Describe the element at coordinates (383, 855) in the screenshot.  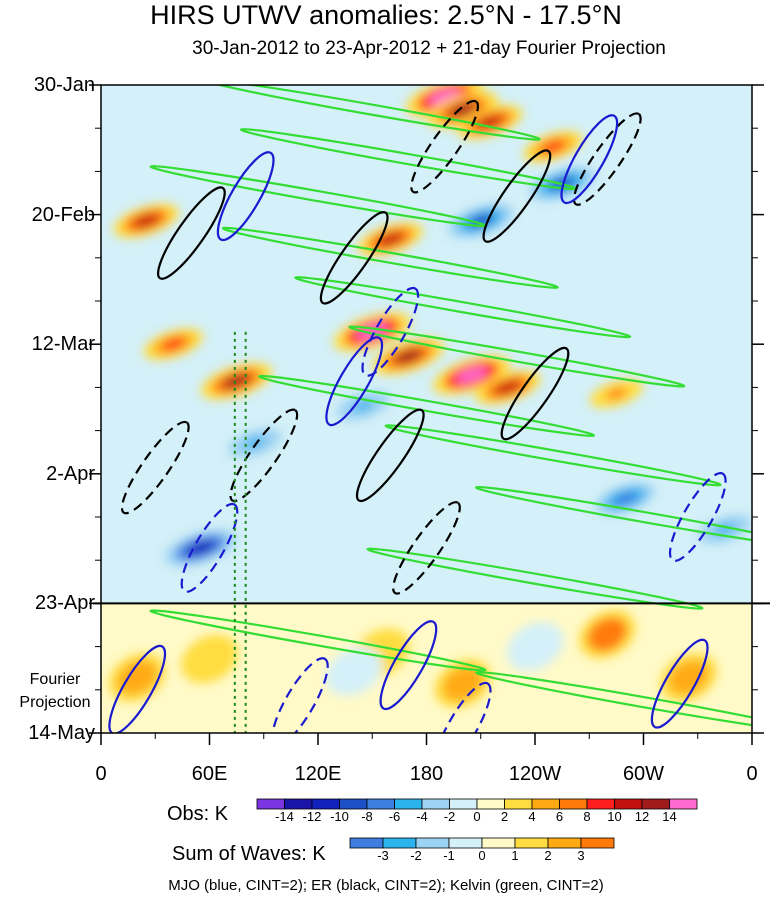
I see `colorbar-tick-label: -3` at that location.